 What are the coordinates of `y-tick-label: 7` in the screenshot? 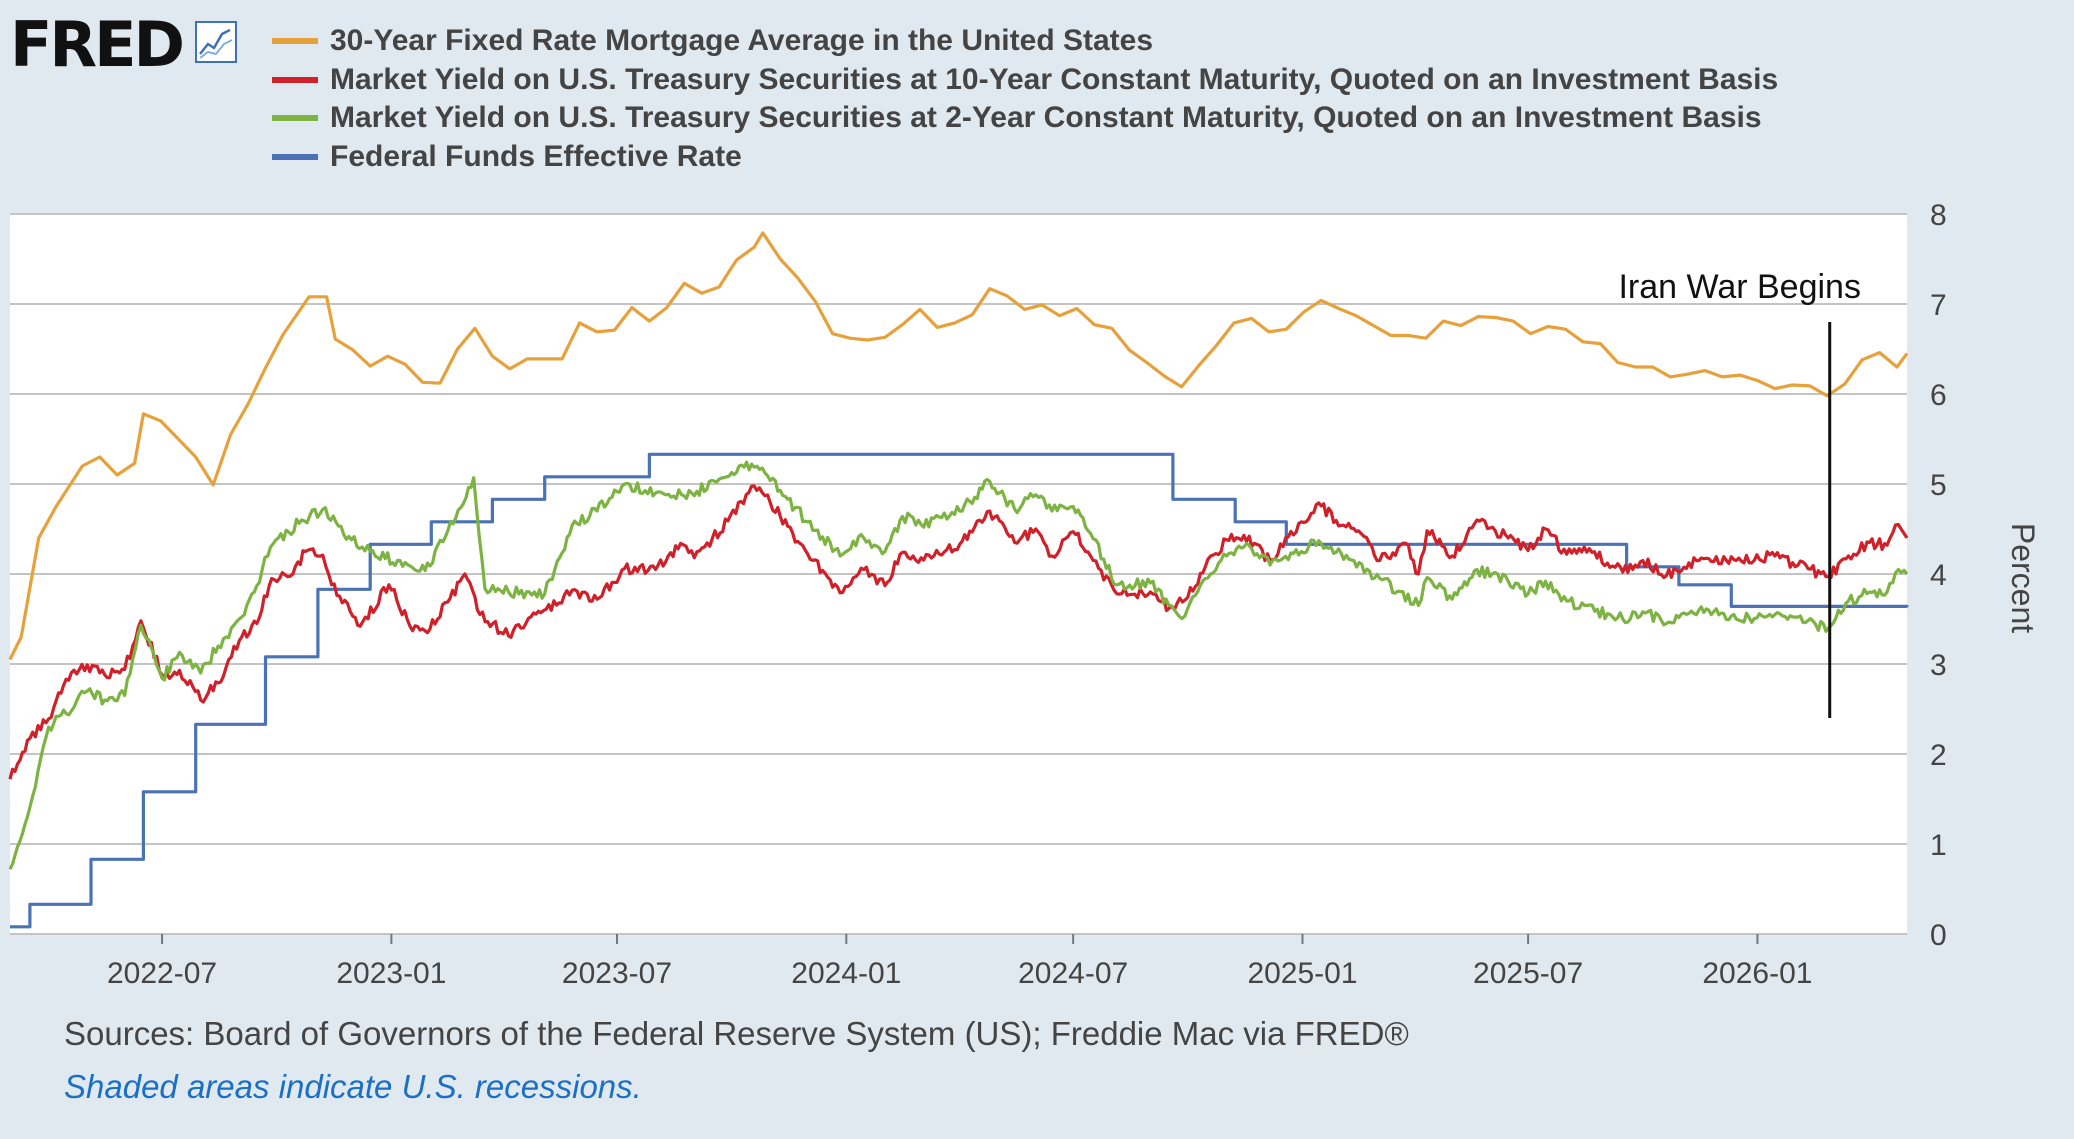 It's located at (1938, 305).